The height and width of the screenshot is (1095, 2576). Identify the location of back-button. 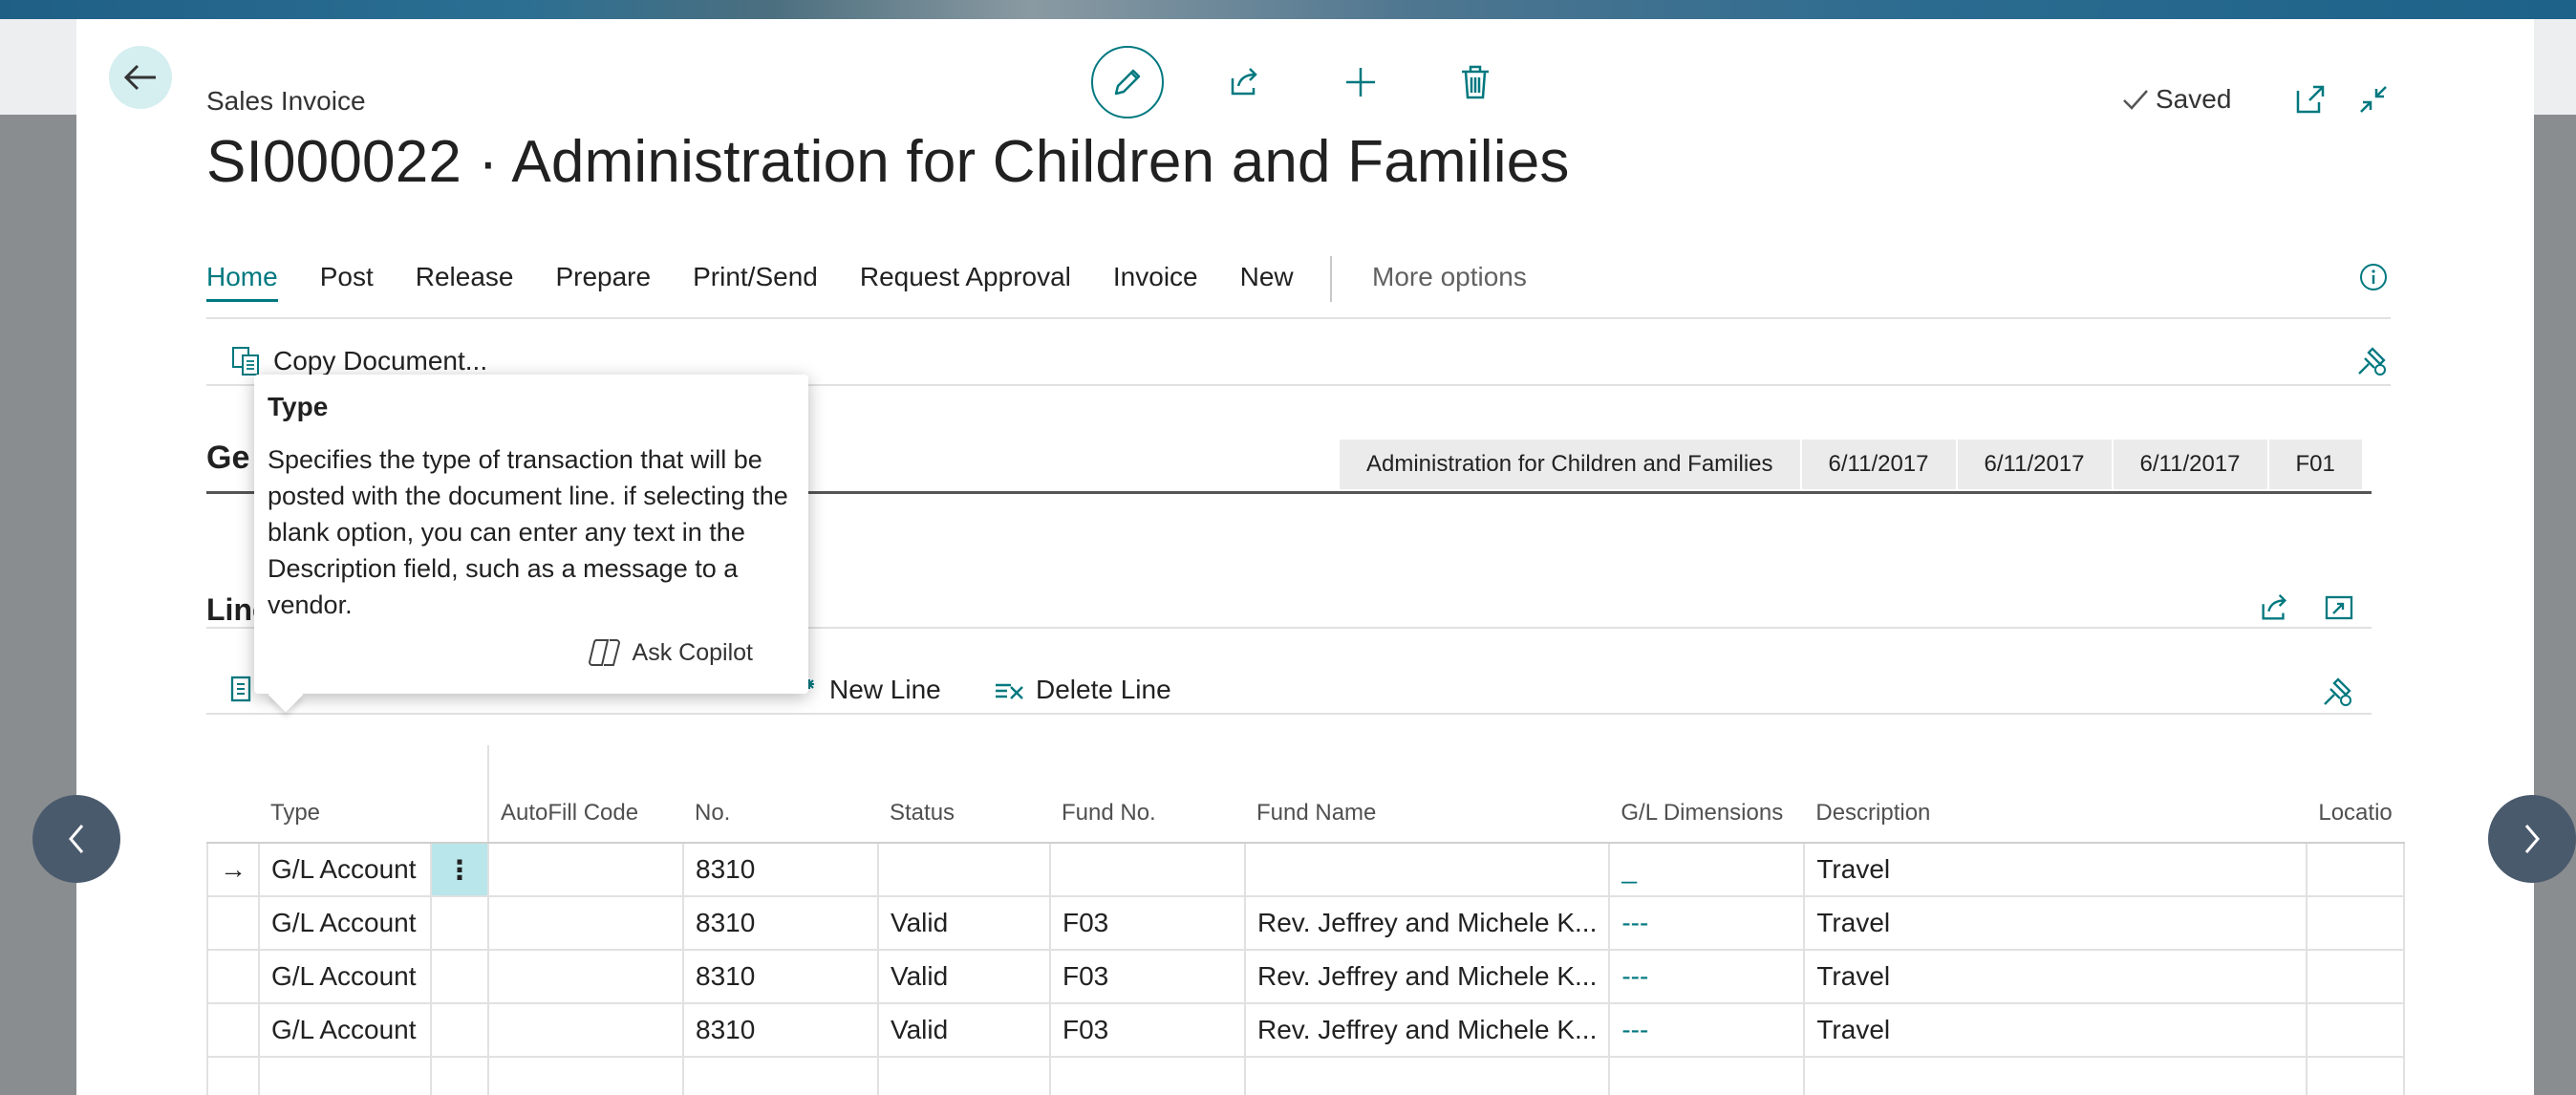
(140, 77).